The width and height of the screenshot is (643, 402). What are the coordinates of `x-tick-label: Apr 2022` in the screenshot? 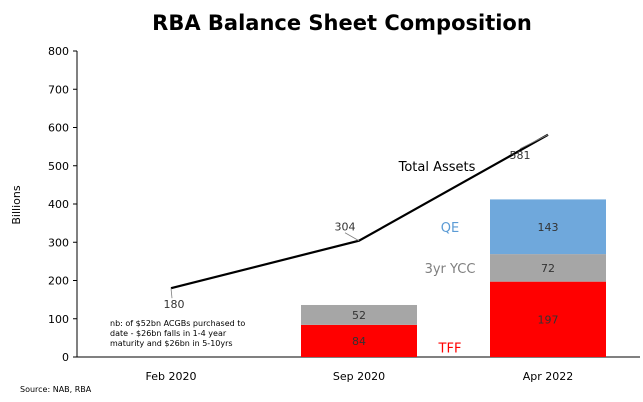 It's located at (548, 376).